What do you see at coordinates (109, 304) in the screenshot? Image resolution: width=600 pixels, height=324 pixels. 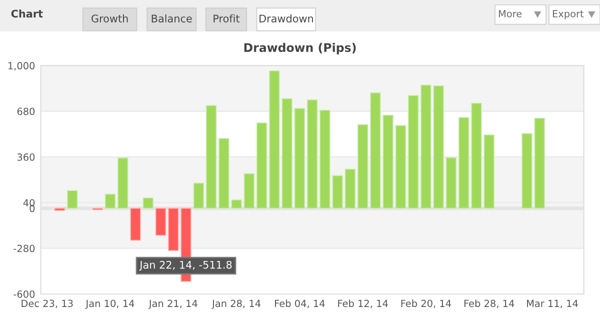 I see `x-tick-label: Jan 10, 14` at bounding box center [109, 304].